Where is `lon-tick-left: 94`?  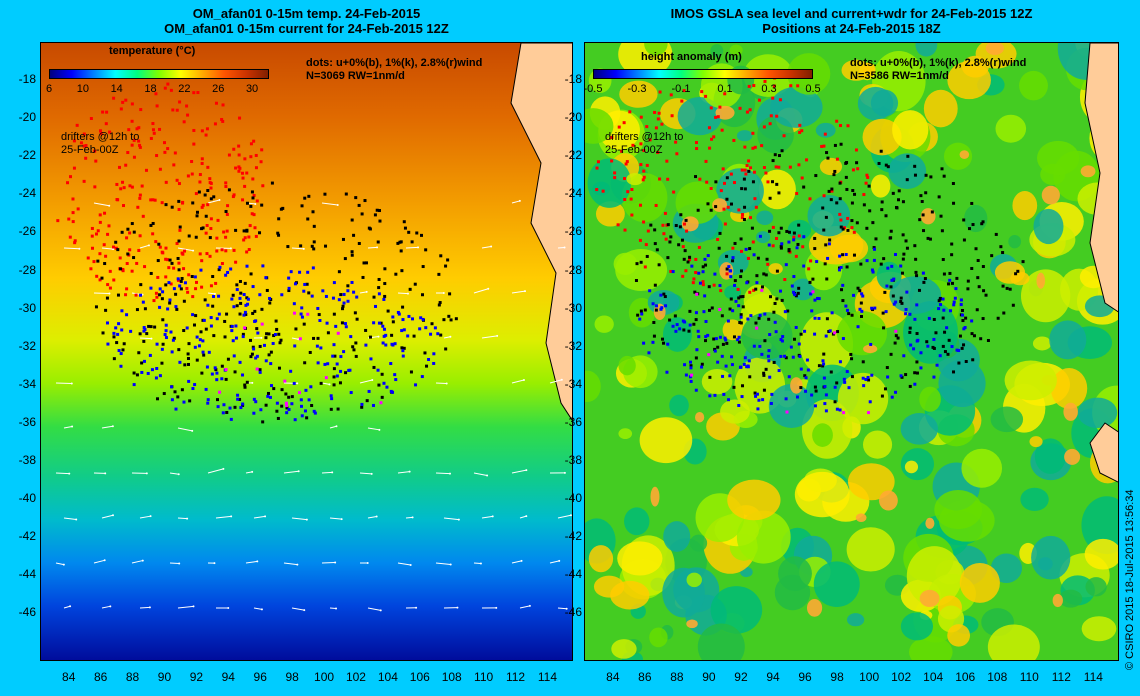
lon-tick-left: 94 is located at coordinates (228, 677).